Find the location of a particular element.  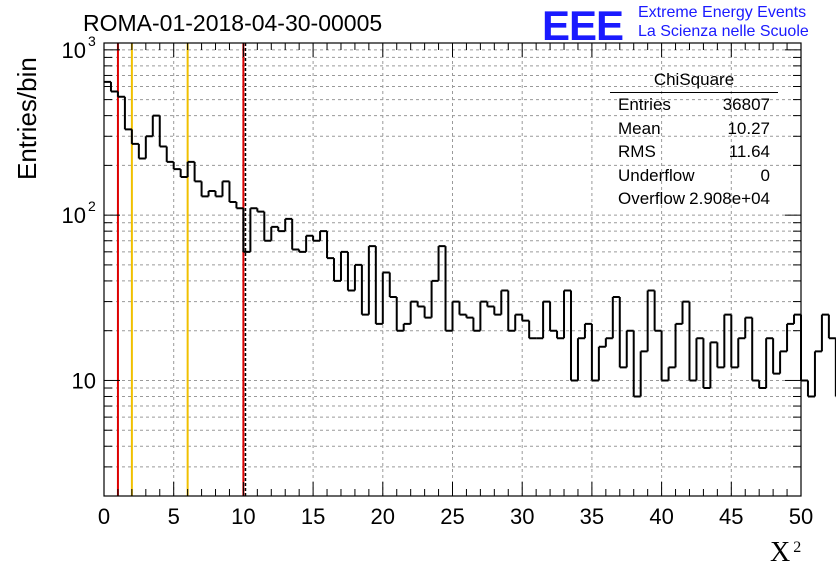

stats-value: 11.64 is located at coordinates (749, 151).